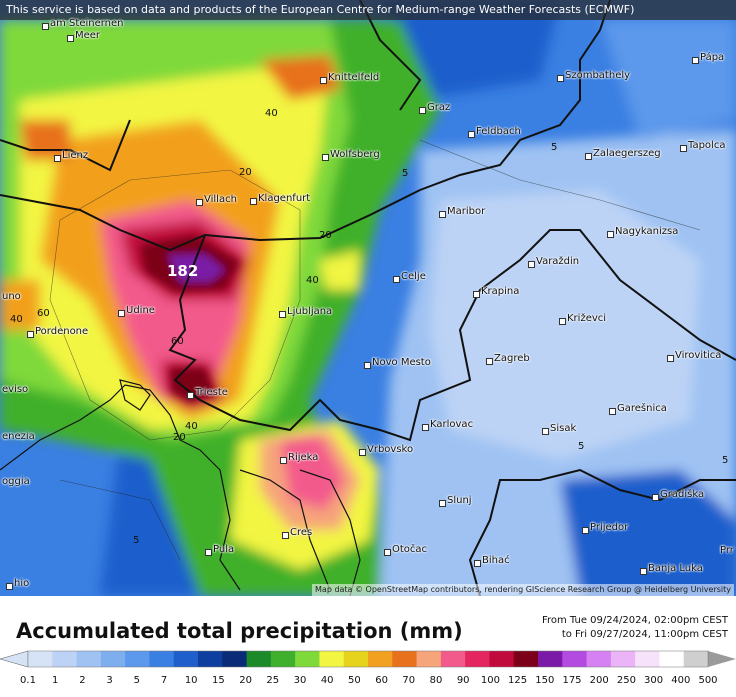 The image size is (736, 697). I want to click on city-label: Cres, so click(301, 532).